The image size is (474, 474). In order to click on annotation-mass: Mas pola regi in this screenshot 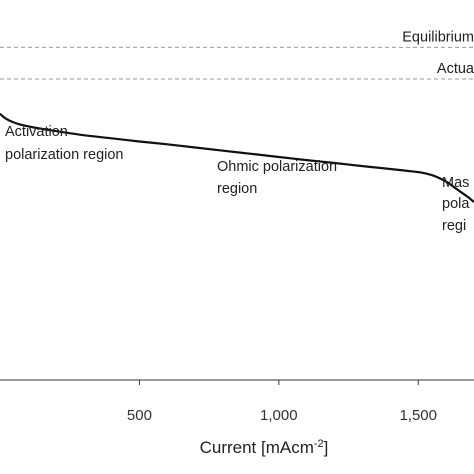, I will do `click(456, 204)`.